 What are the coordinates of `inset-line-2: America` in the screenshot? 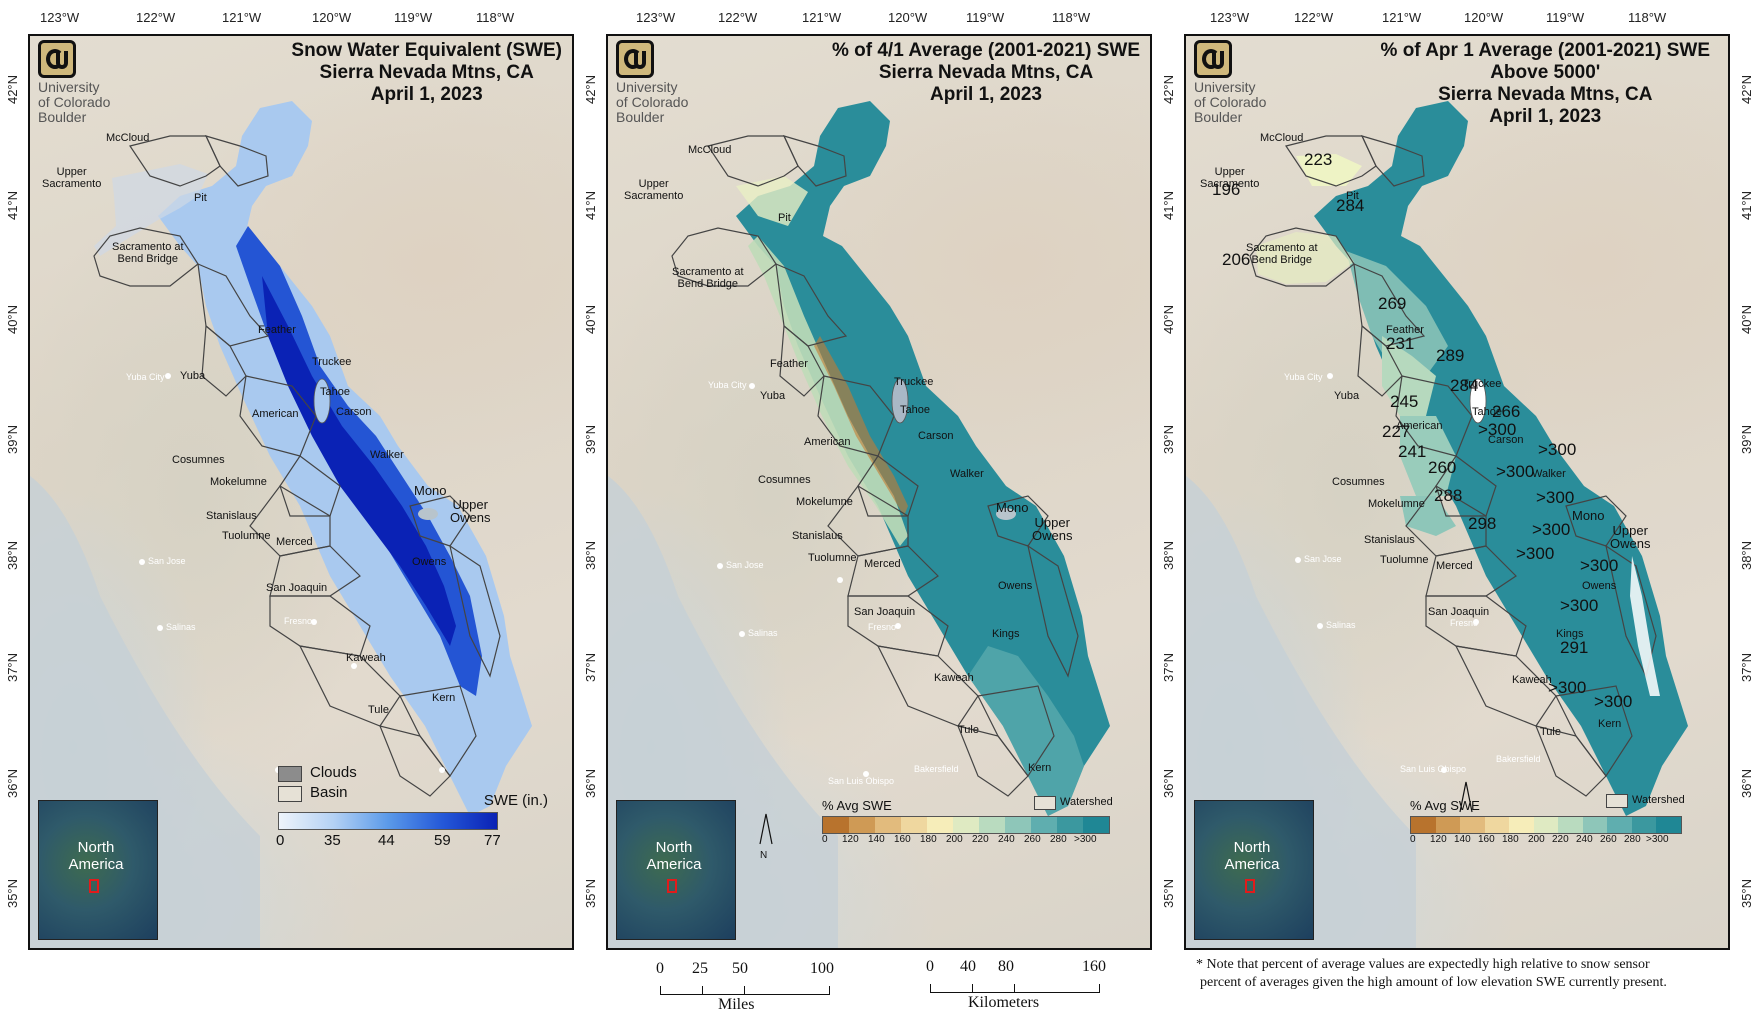 It's located at (1252, 864).